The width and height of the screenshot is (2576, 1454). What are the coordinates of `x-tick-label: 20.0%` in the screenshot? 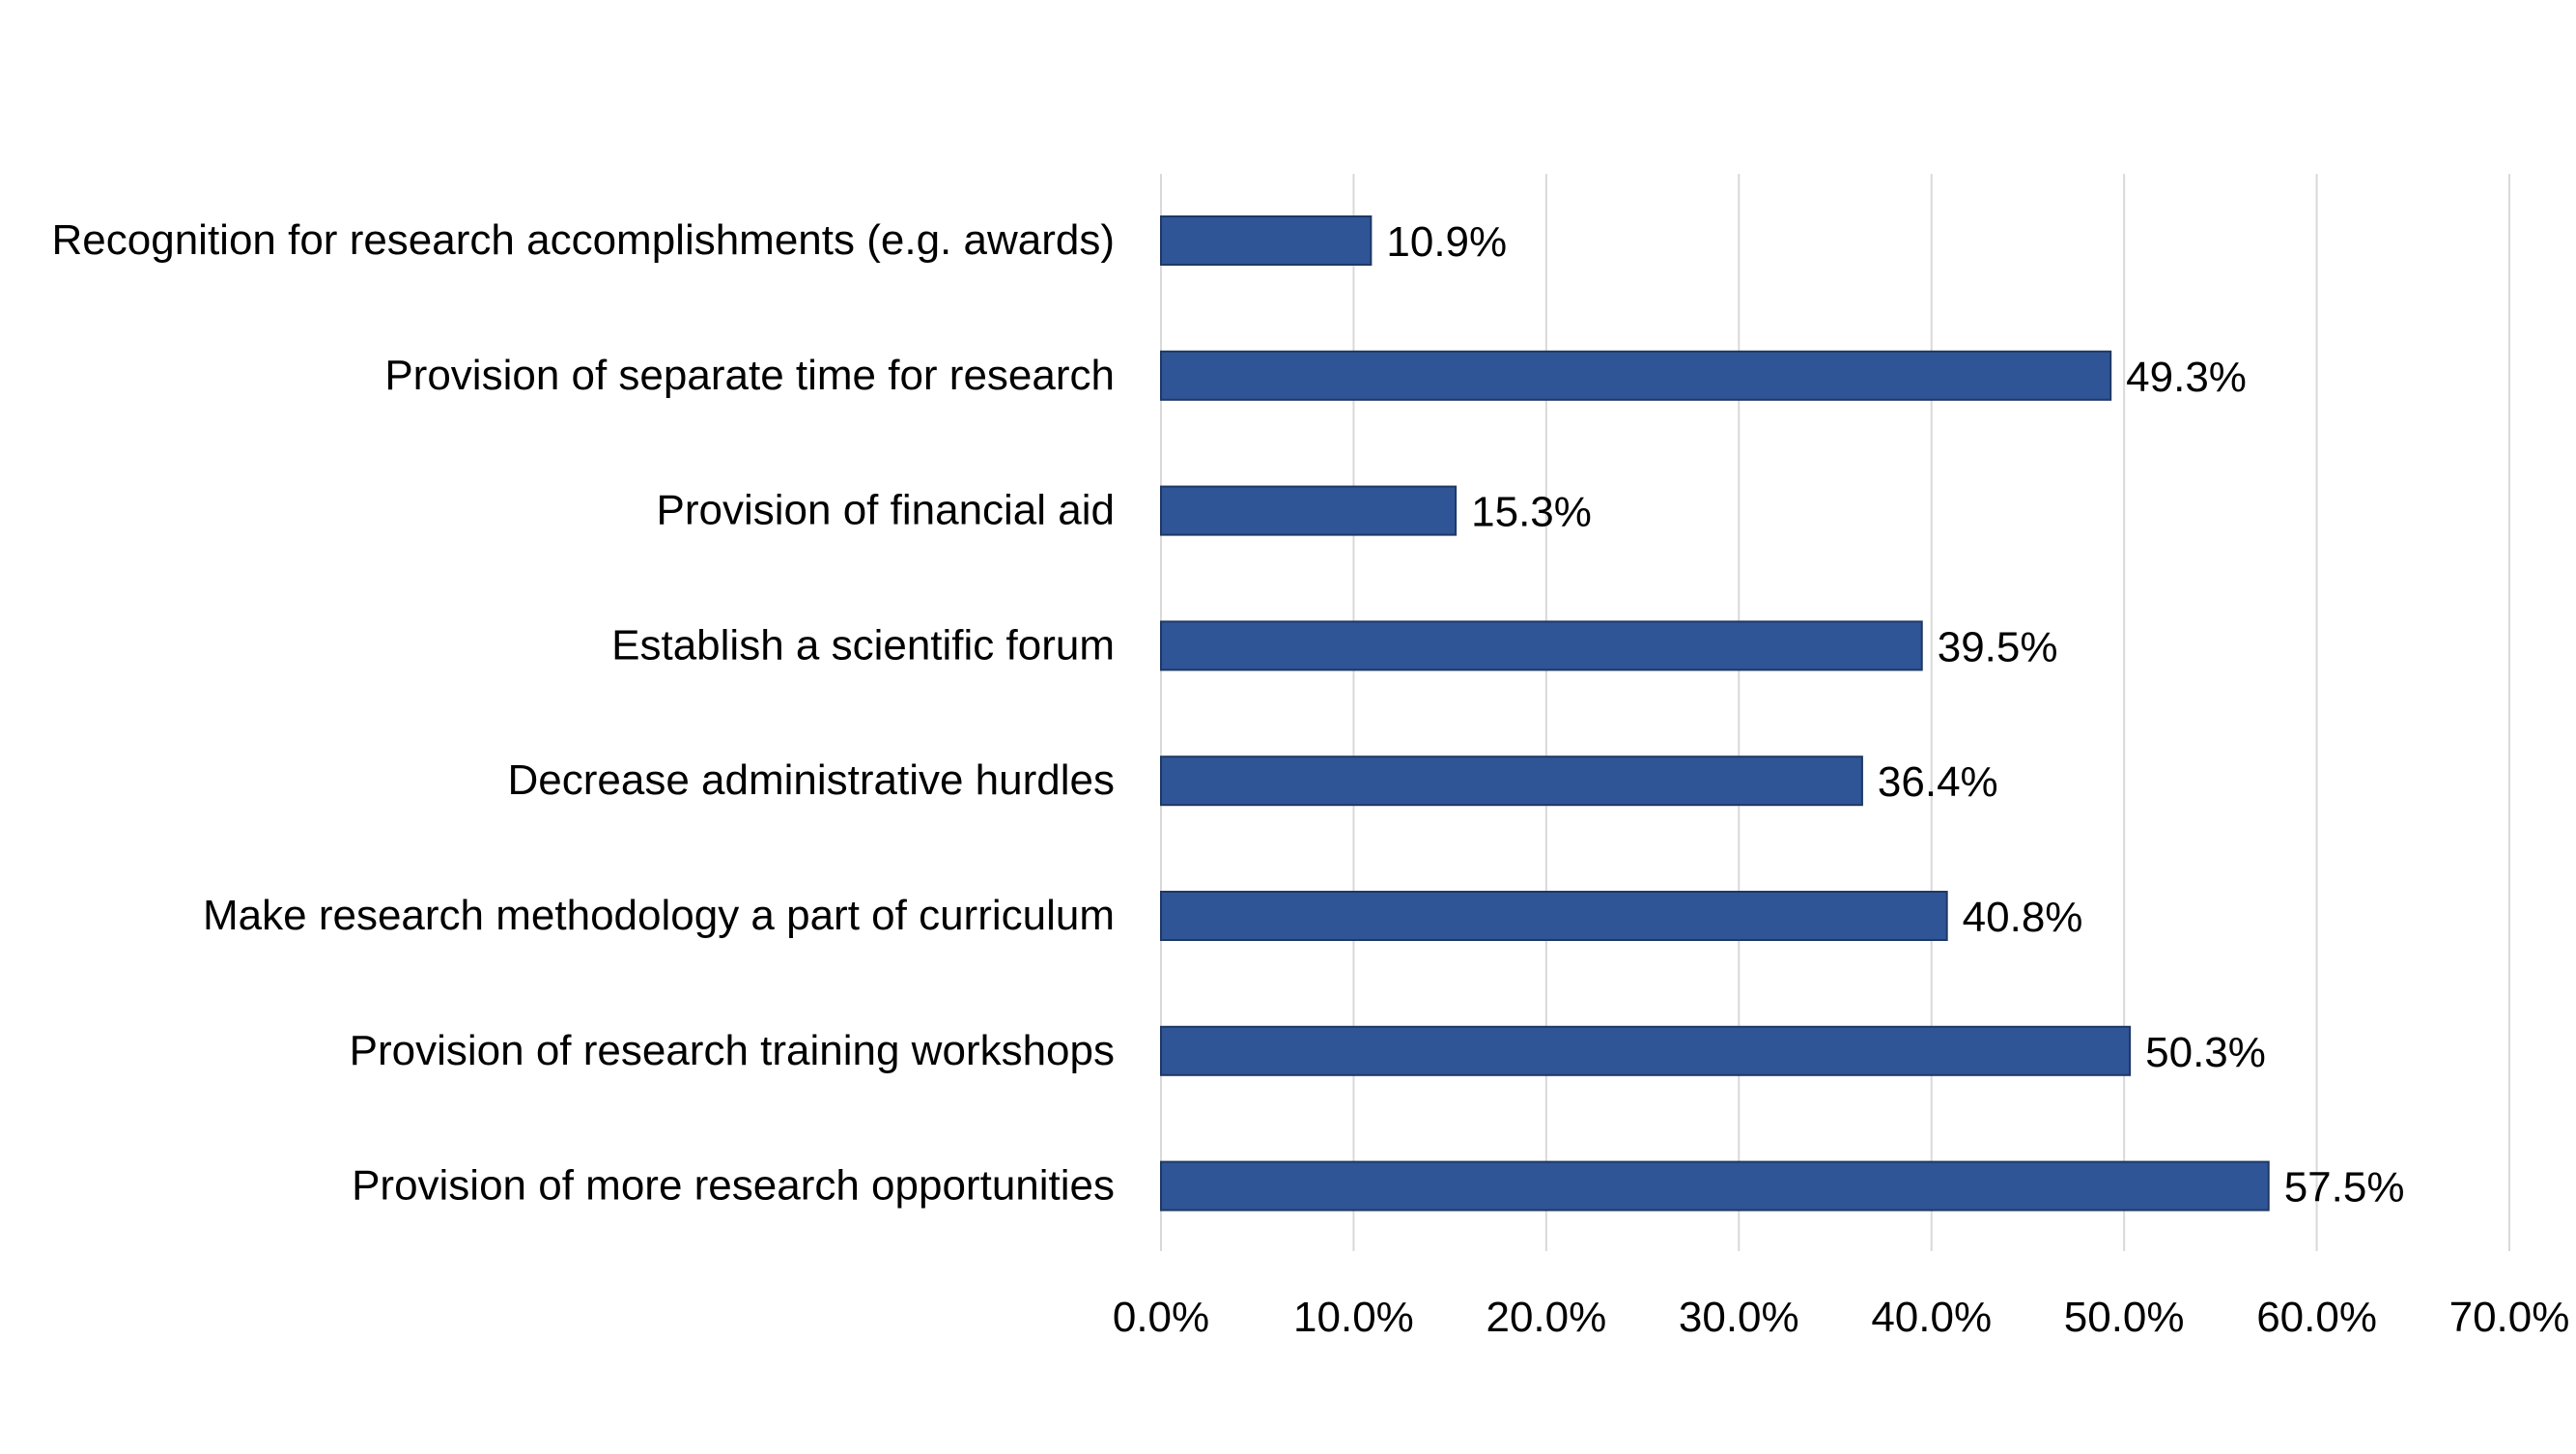 It's located at (1546, 1317).